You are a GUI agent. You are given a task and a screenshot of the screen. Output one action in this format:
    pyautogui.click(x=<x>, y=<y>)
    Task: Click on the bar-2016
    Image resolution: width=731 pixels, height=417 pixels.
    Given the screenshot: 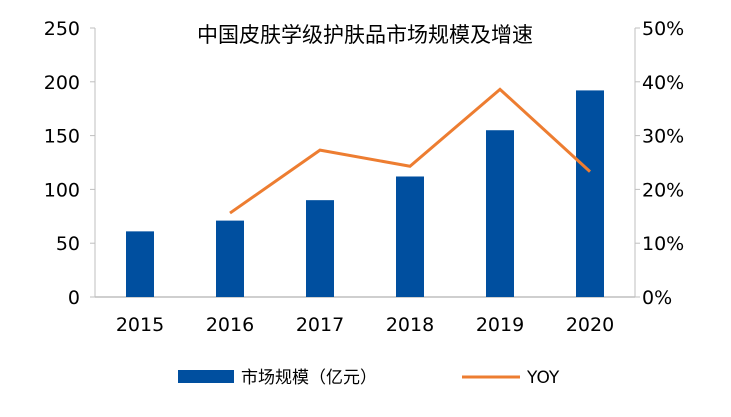 What is the action you would take?
    pyautogui.click(x=230, y=259)
    